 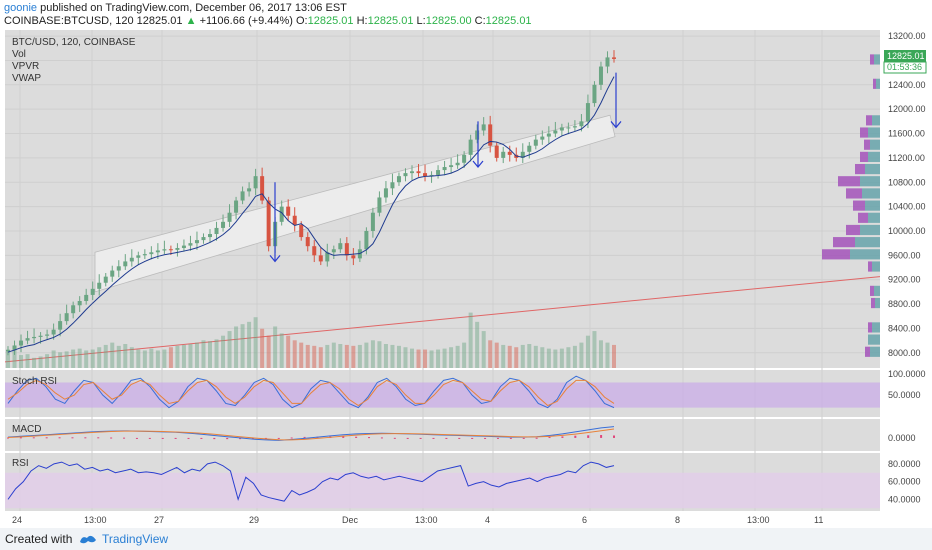 I want to click on countdown-tag, so click(x=905, y=67).